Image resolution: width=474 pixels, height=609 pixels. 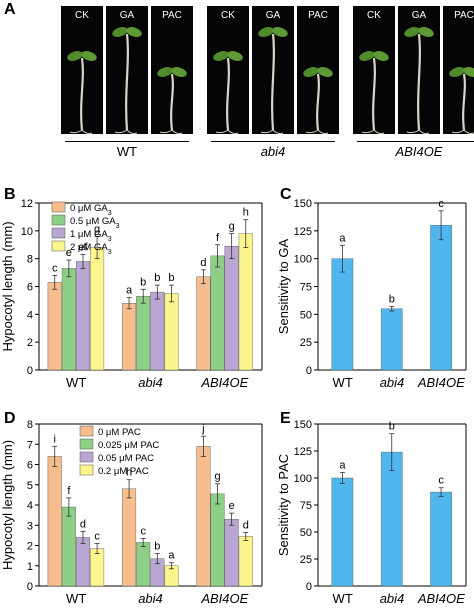 I want to click on legend-label: 0 μM PAC, so click(x=119, y=432).